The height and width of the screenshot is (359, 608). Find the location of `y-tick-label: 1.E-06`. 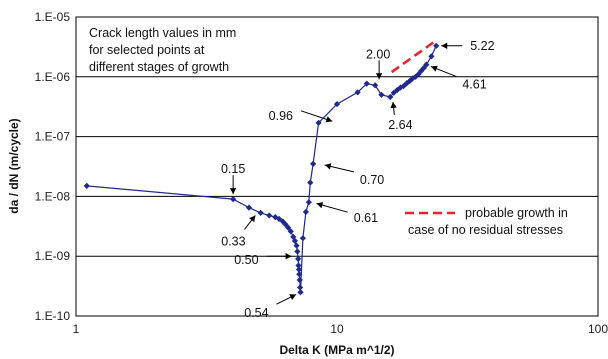

y-tick-label: 1.E-06 is located at coordinates (53, 77).